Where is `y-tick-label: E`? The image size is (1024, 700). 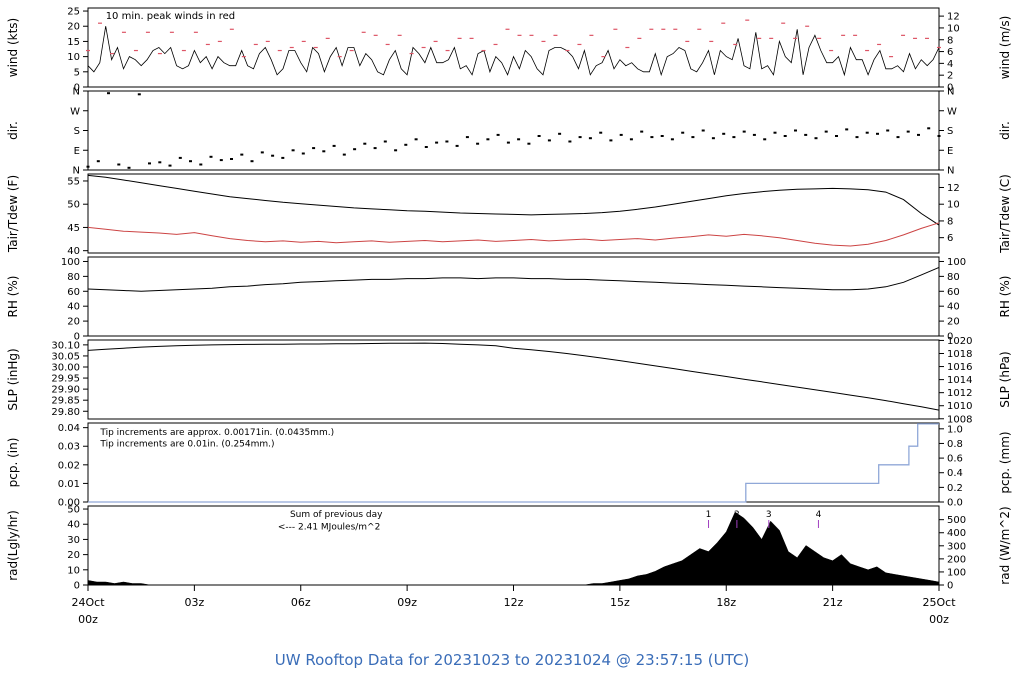 y-tick-label: E is located at coordinates (77, 151).